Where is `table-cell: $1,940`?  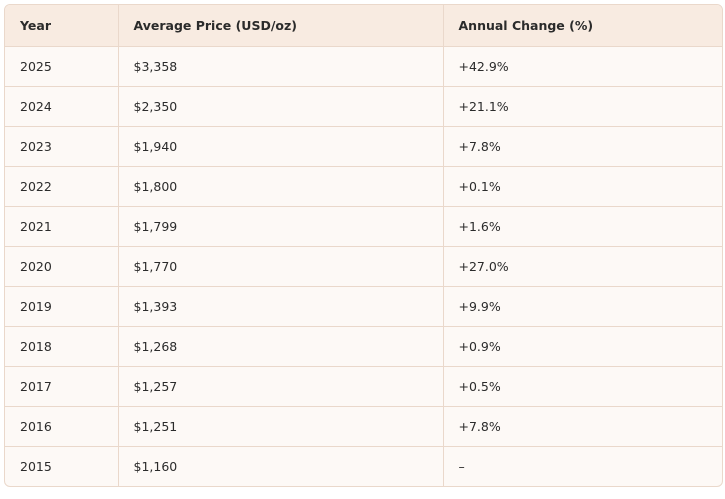
table-cell: $1,940 is located at coordinates (281, 146).